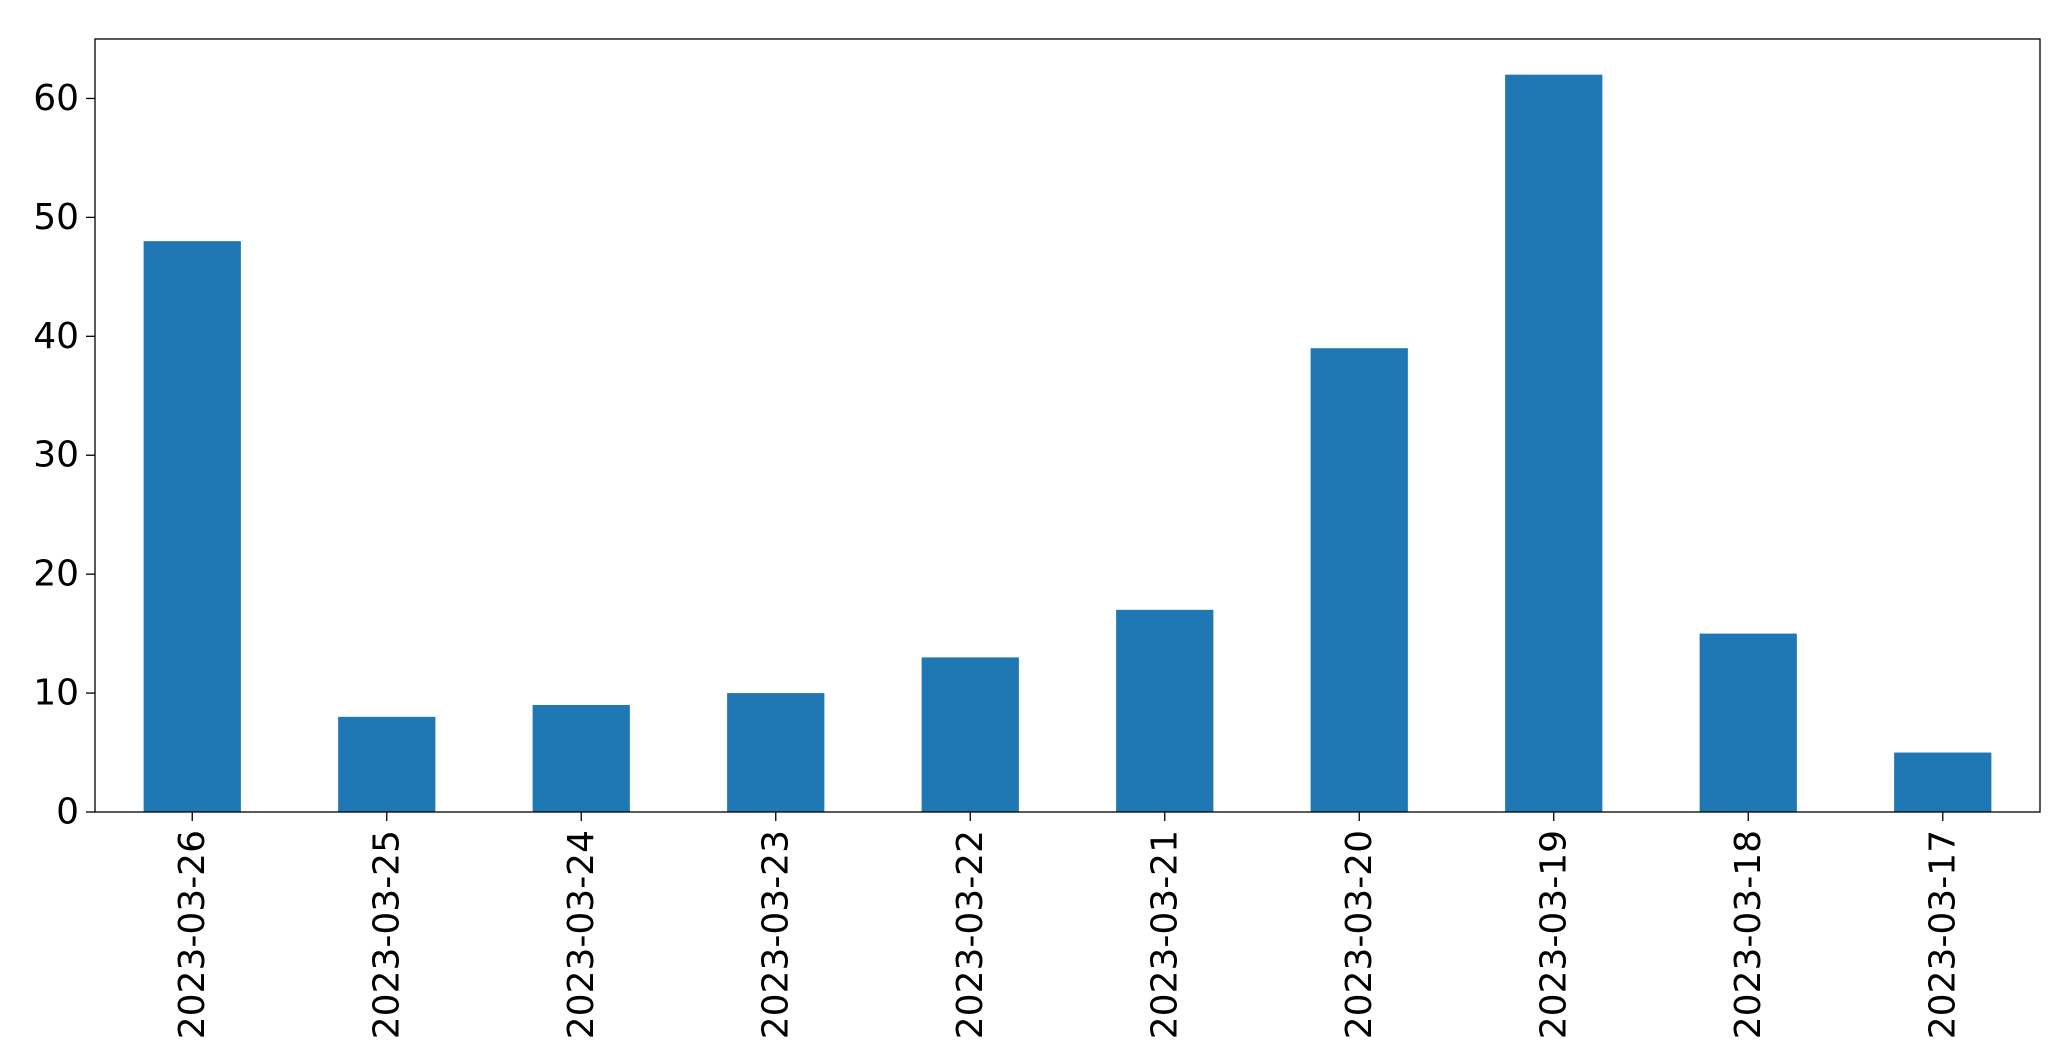 The width and height of the screenshot is (2071, 1061). What do you see at coordinates (970, 934) in the screenshot?
I see `x-tick-label: 2023-03-22` at bounding box center [970, 934].